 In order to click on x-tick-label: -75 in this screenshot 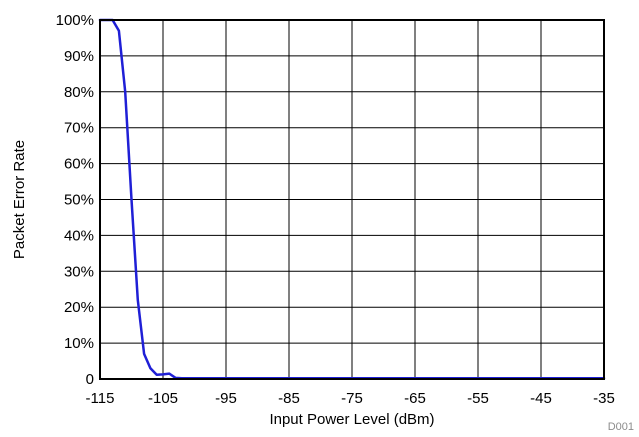, I will do `click(352, 398)`.